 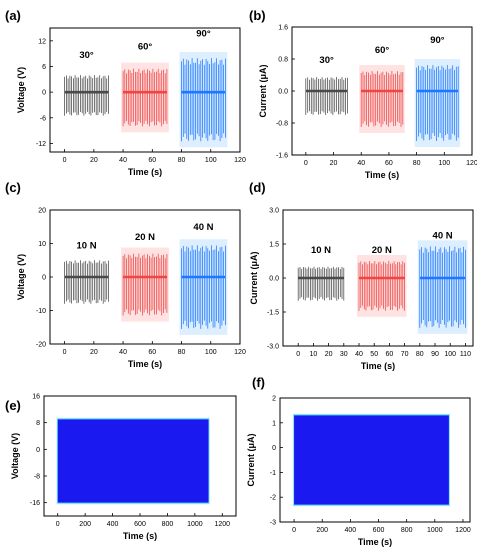 What do you see at coordinates (257, 187) in the screenshot?
I see `panel-letter: (d)` at bounding box center [257, 187].